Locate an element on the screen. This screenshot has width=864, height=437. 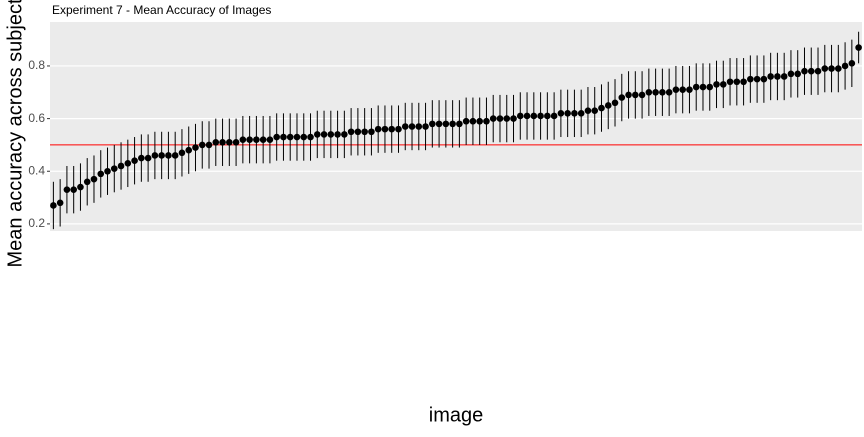
y-tick-label: 0.8 is located at coordinates (36, 65).